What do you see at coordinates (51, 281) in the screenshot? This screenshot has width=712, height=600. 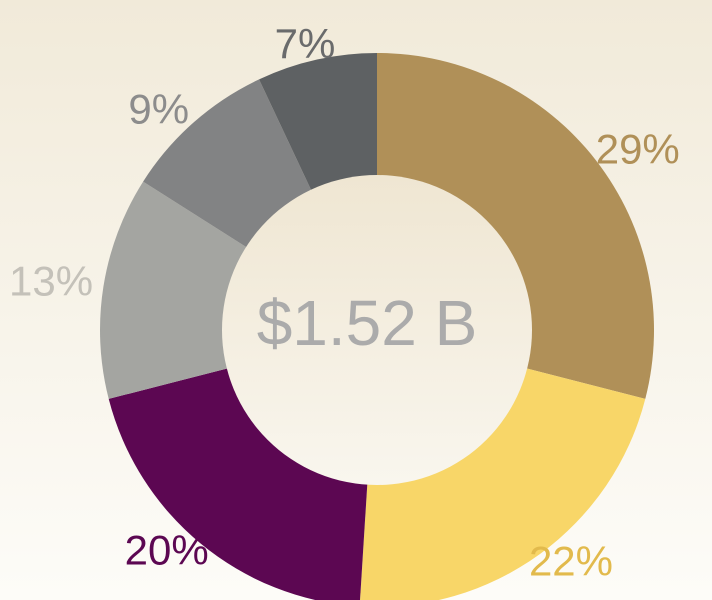 I see `data-label: 13%` at bounding box center [51, 281].